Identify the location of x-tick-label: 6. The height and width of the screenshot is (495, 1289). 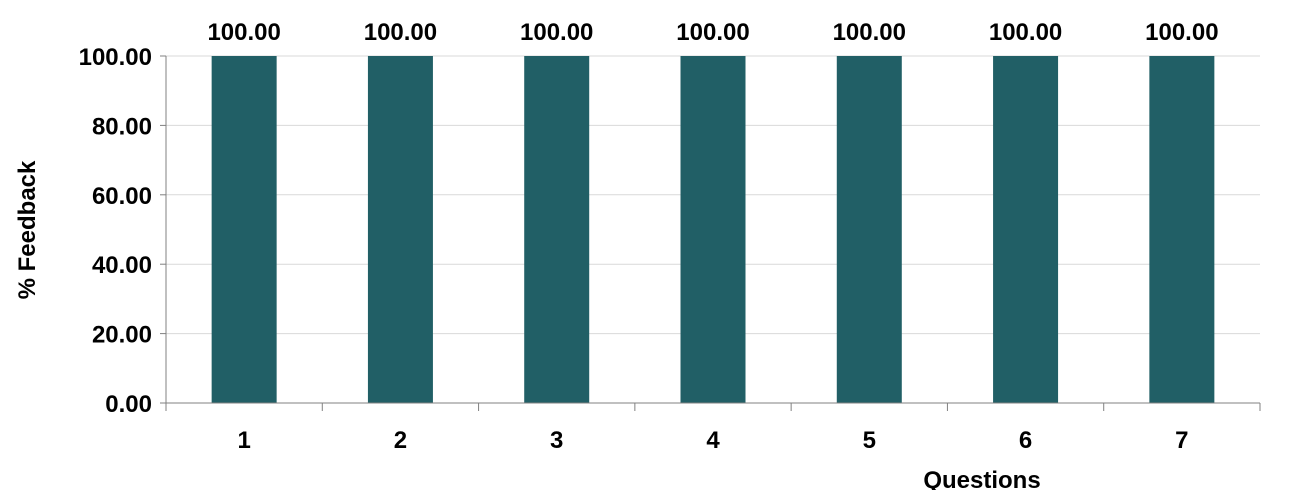
(1025, 440).